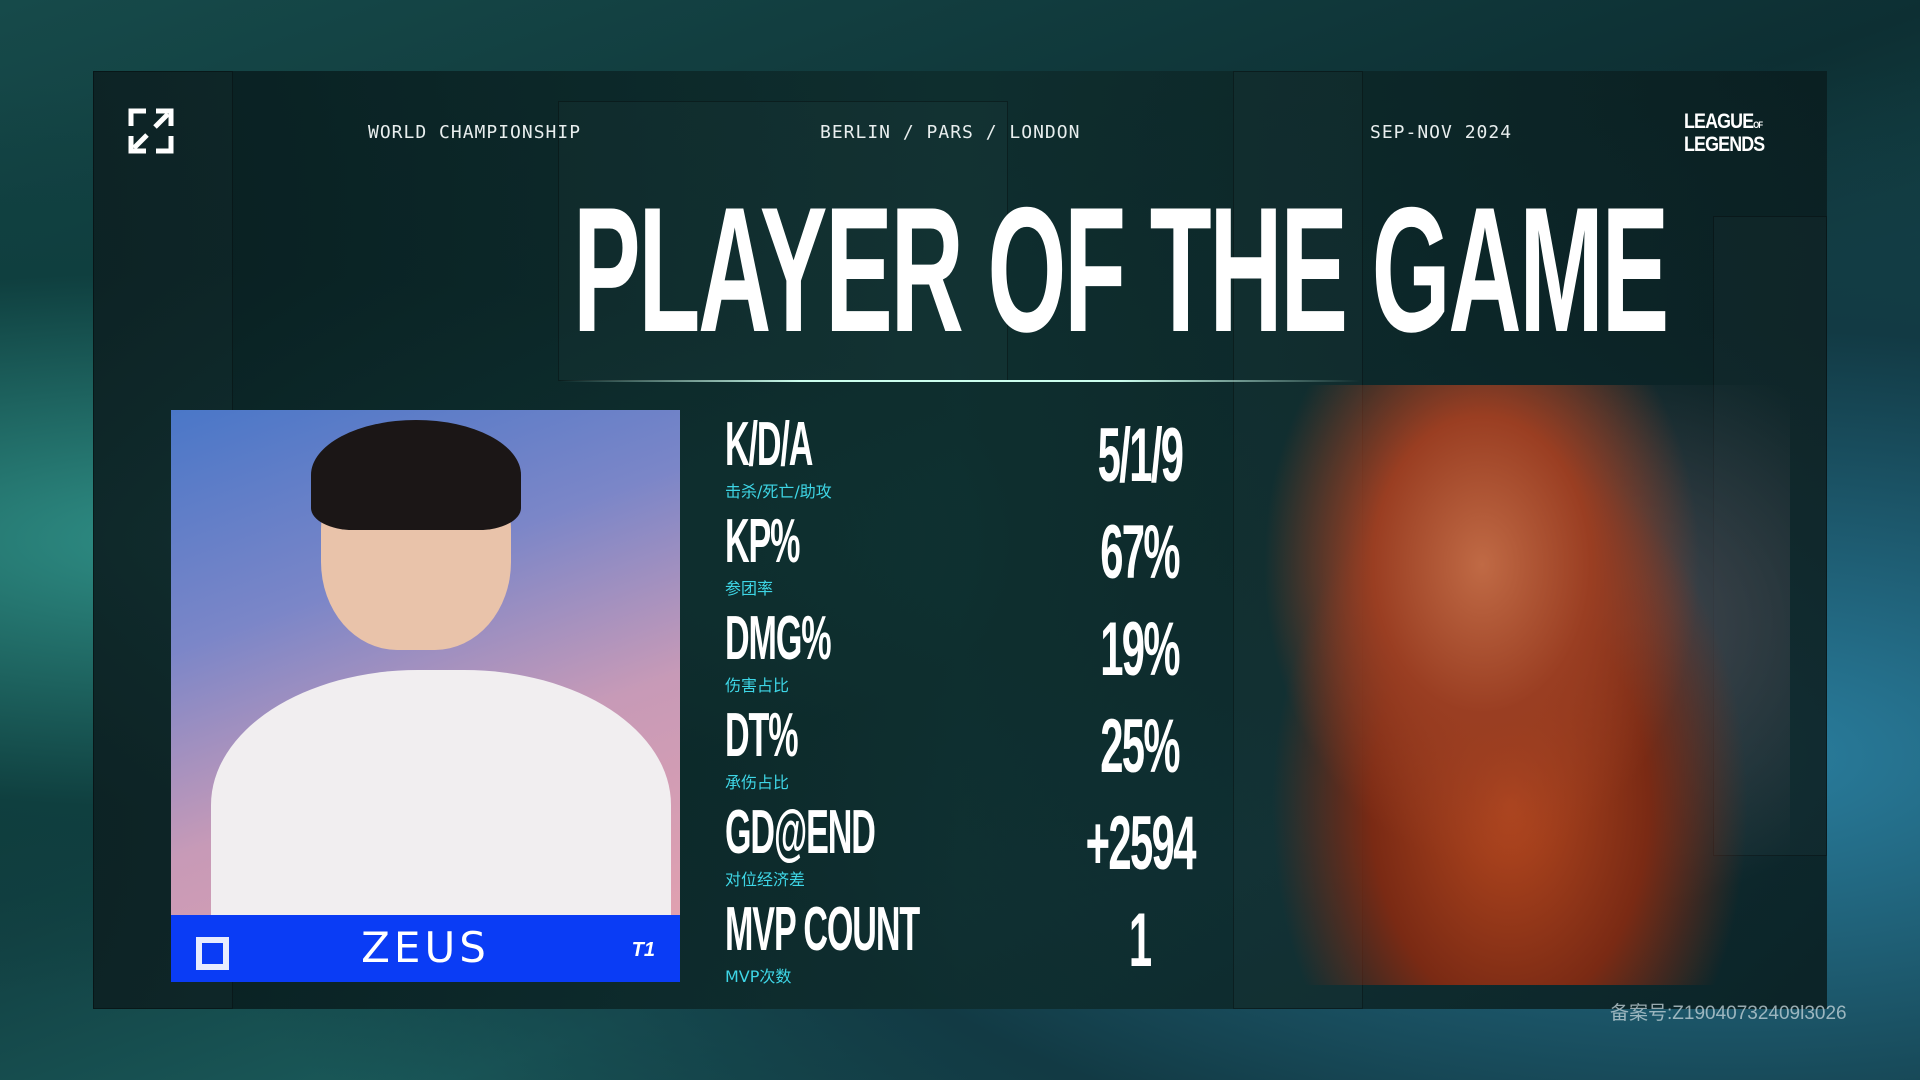  Describe the element at coordinates (441, 792) in the screenshot. I see `player-shirt` at that location.